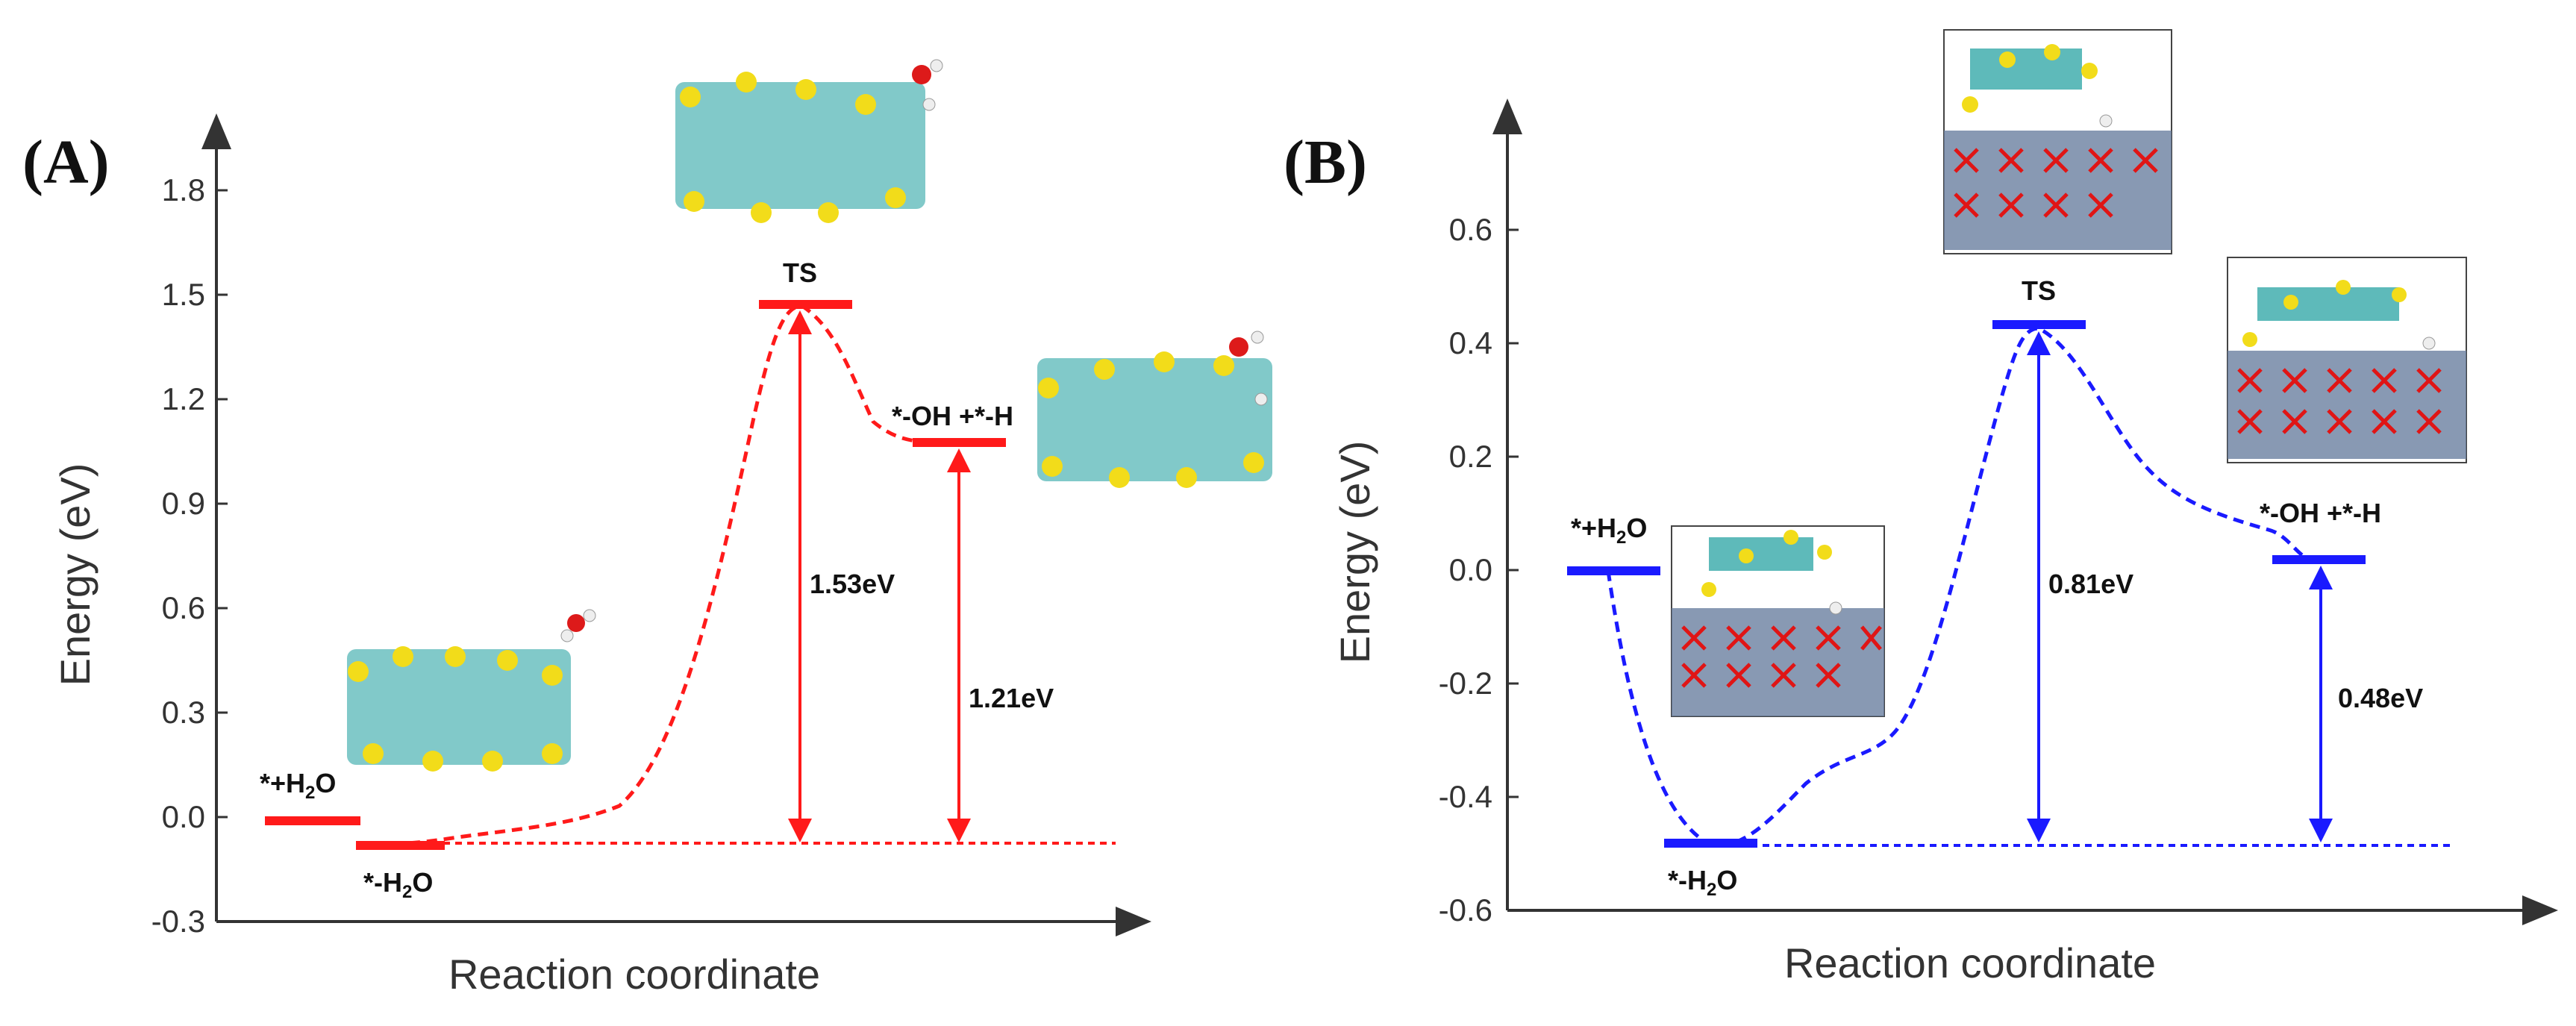  What do you see at coordinates (1325, 162) in the screenshot?
I see `panel-b-label: (B)` at bounding box center [1325, 162].